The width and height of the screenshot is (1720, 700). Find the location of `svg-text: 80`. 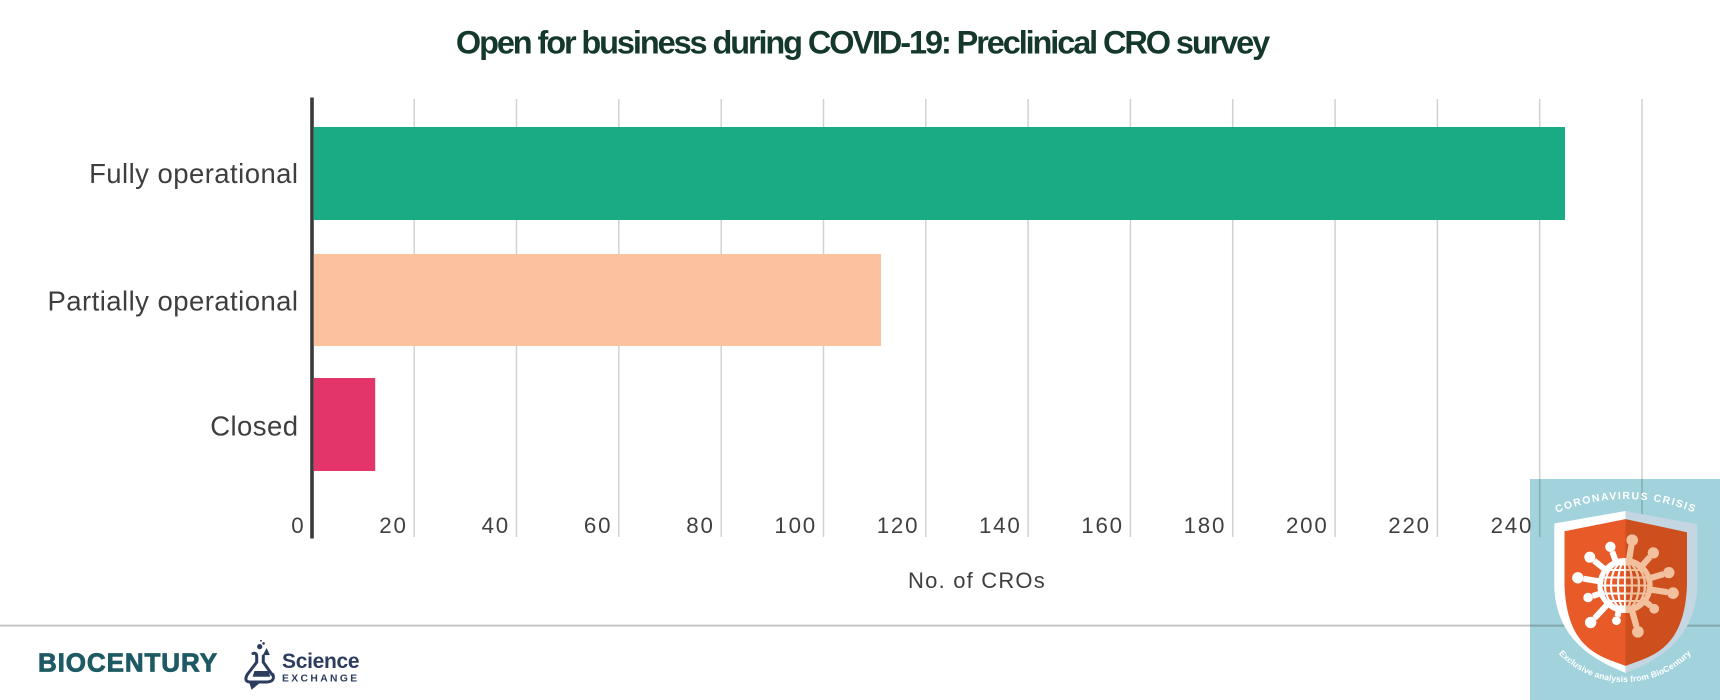

svg-text: 80 is located at coordinates (700, 525).